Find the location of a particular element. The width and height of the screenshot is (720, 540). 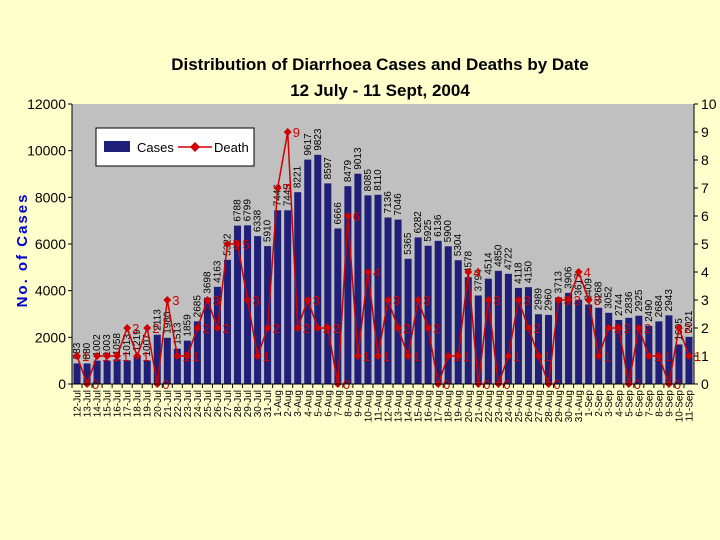

x-tick-label: 13-Aug is located at coordinates (399, 406).